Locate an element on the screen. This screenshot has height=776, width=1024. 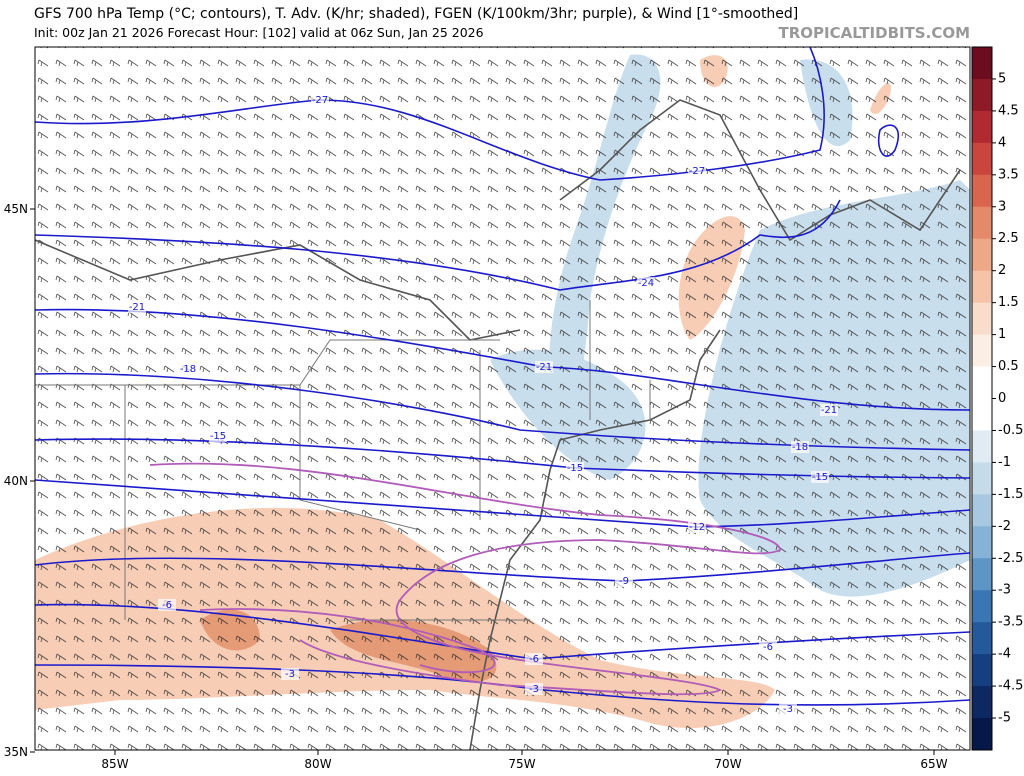
colorbar-label: 3 is located at coordinates (1002, 206).